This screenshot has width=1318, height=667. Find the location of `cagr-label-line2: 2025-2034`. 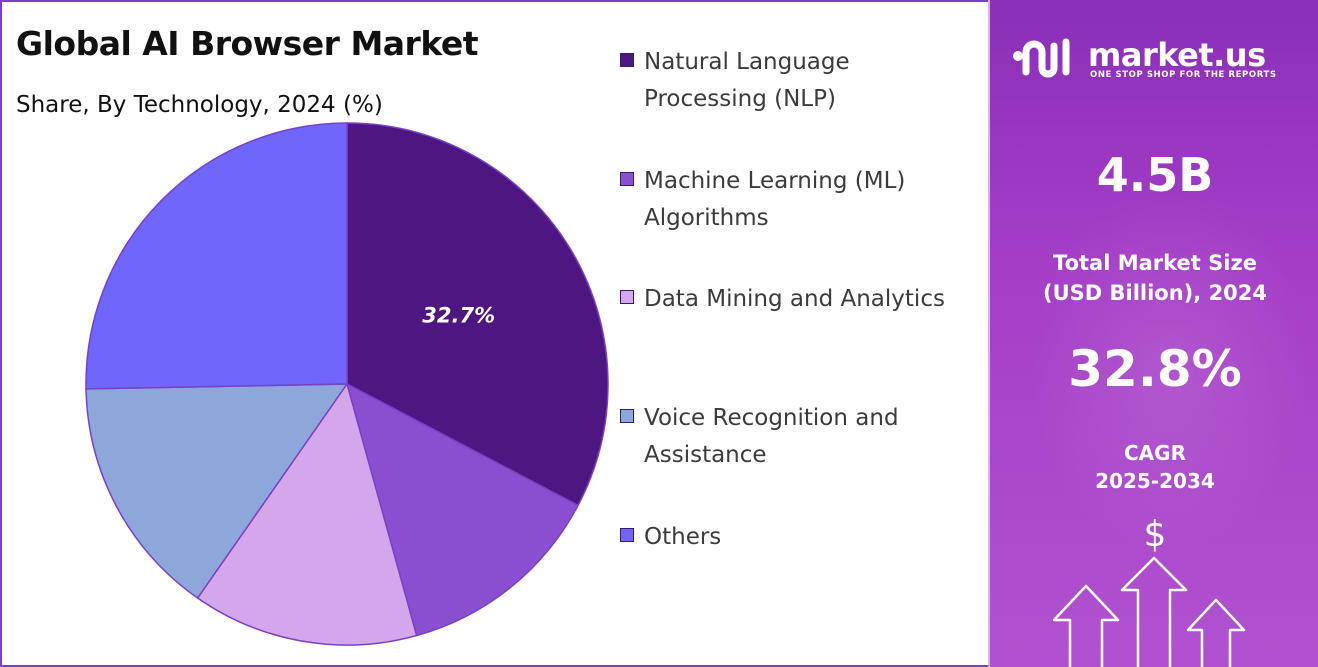

cagr-label-line2: 2025-2034 is located at coordinates (1155, 481).